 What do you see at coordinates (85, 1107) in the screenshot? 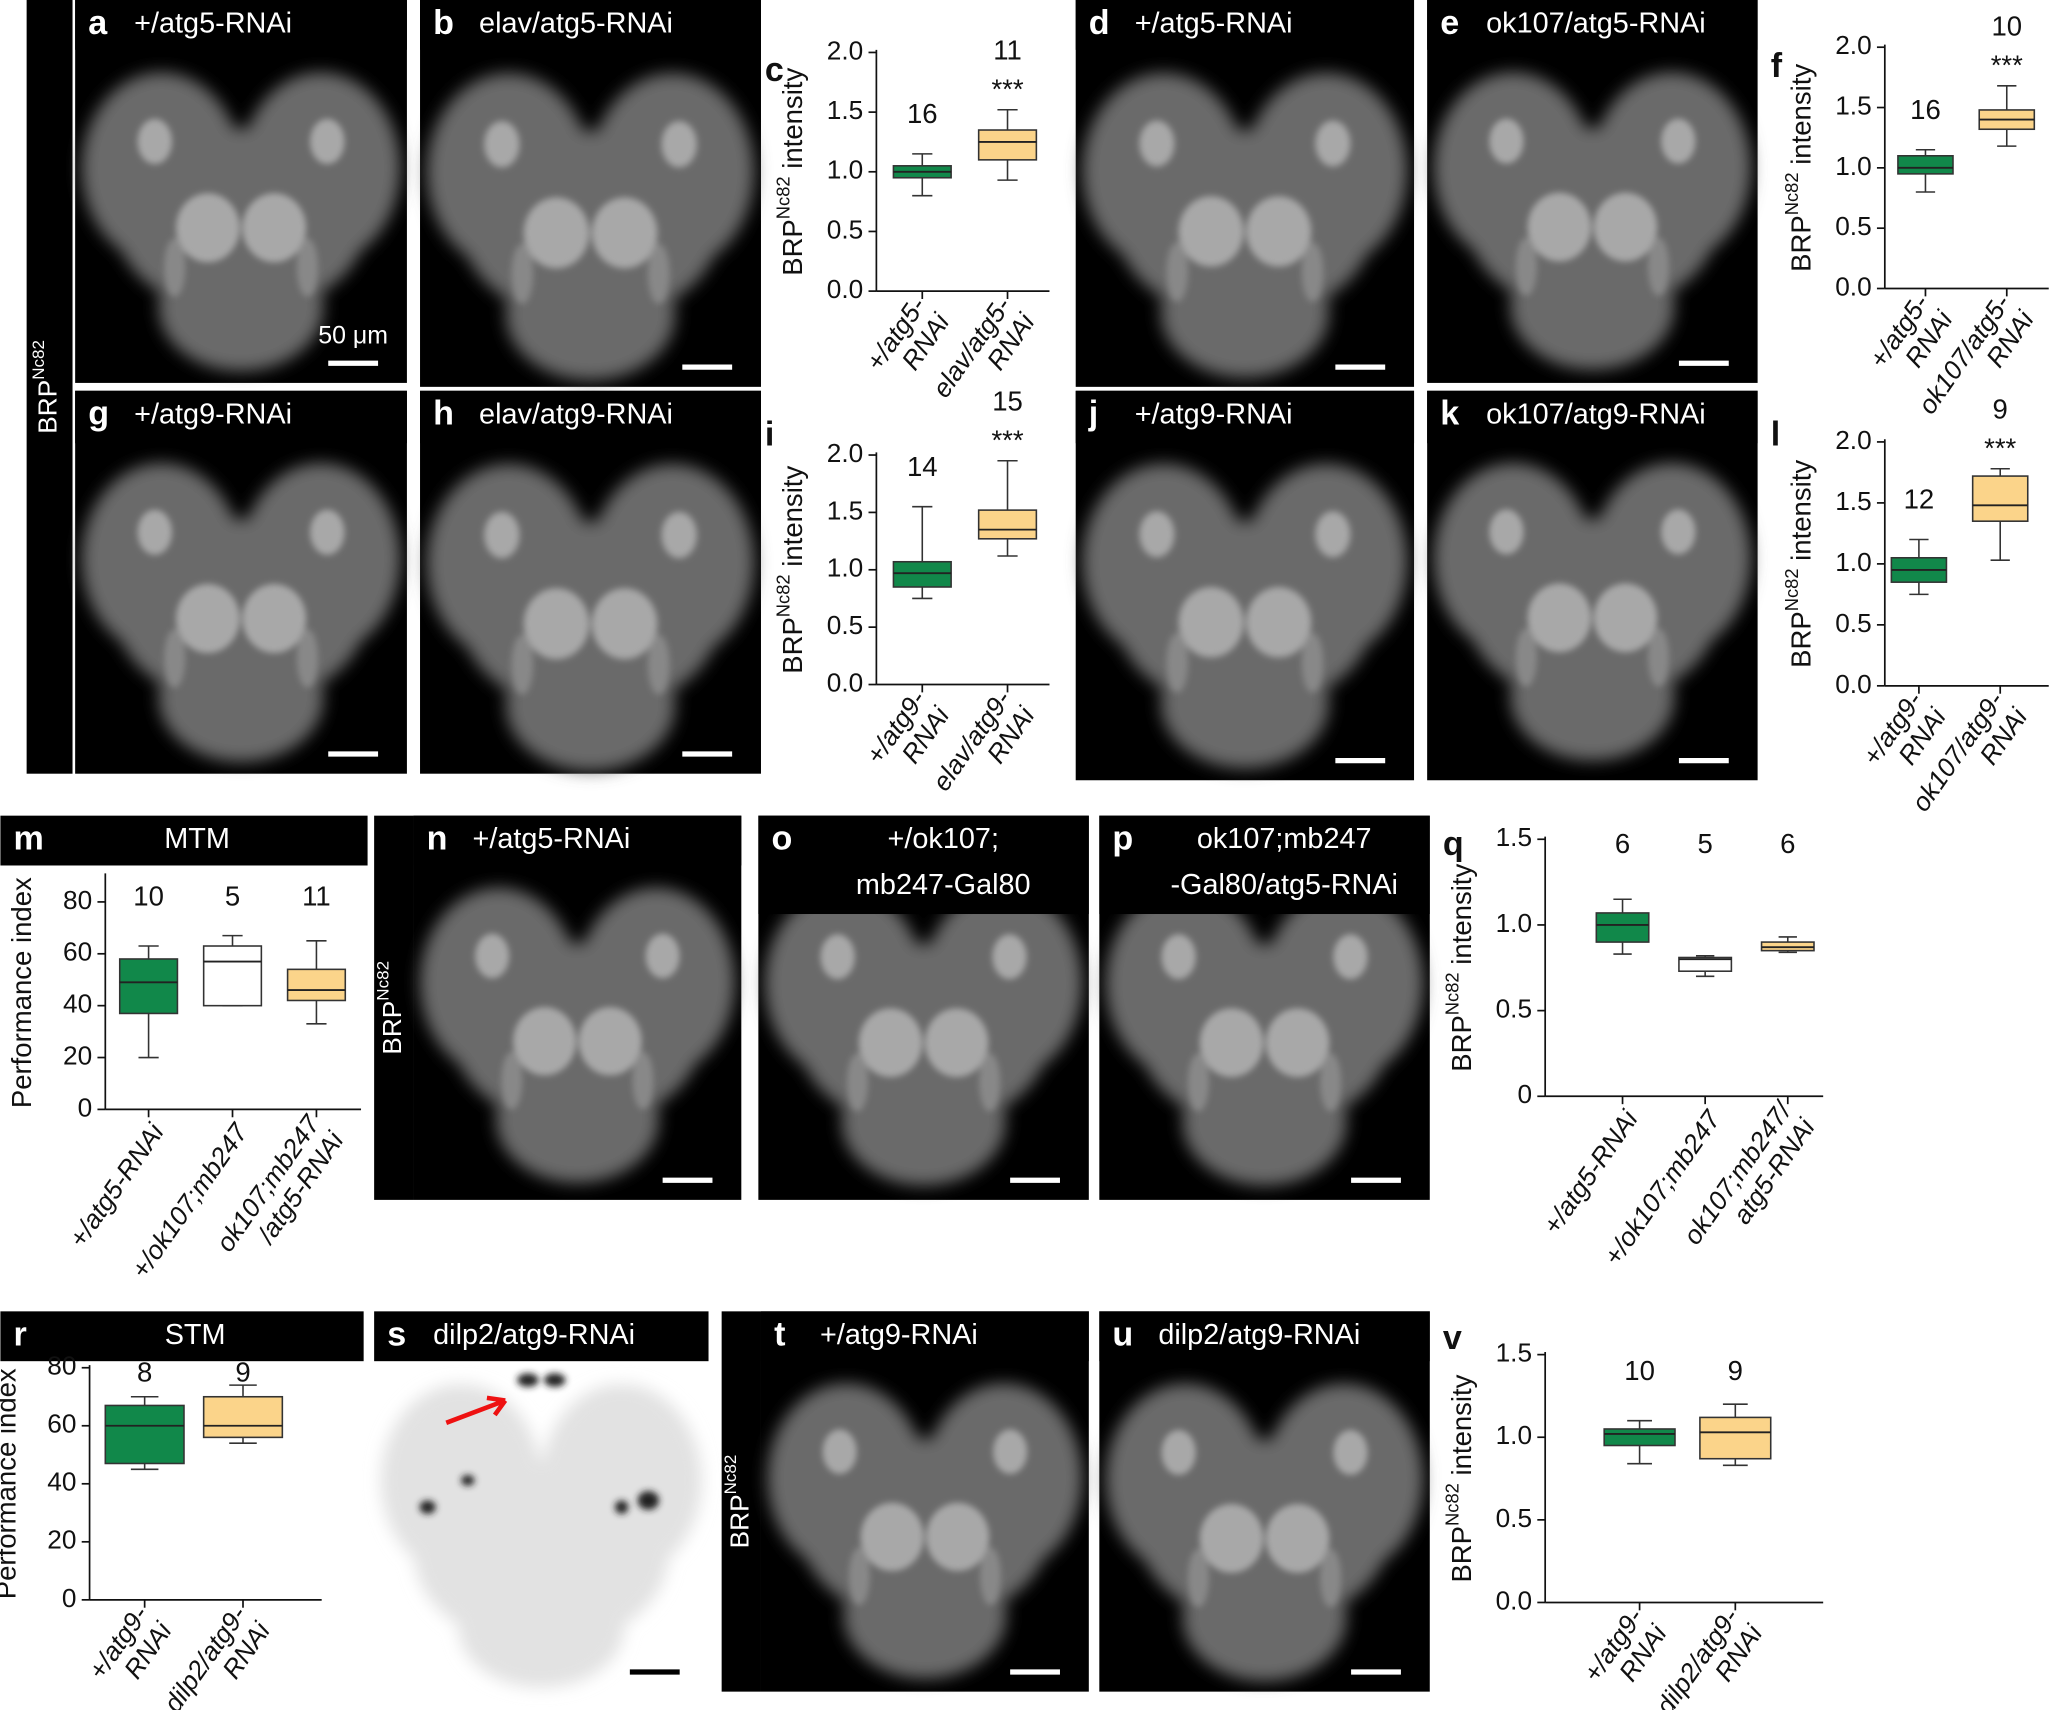
I see `y-tick-label: 0` at bounding box center [85, 1107].